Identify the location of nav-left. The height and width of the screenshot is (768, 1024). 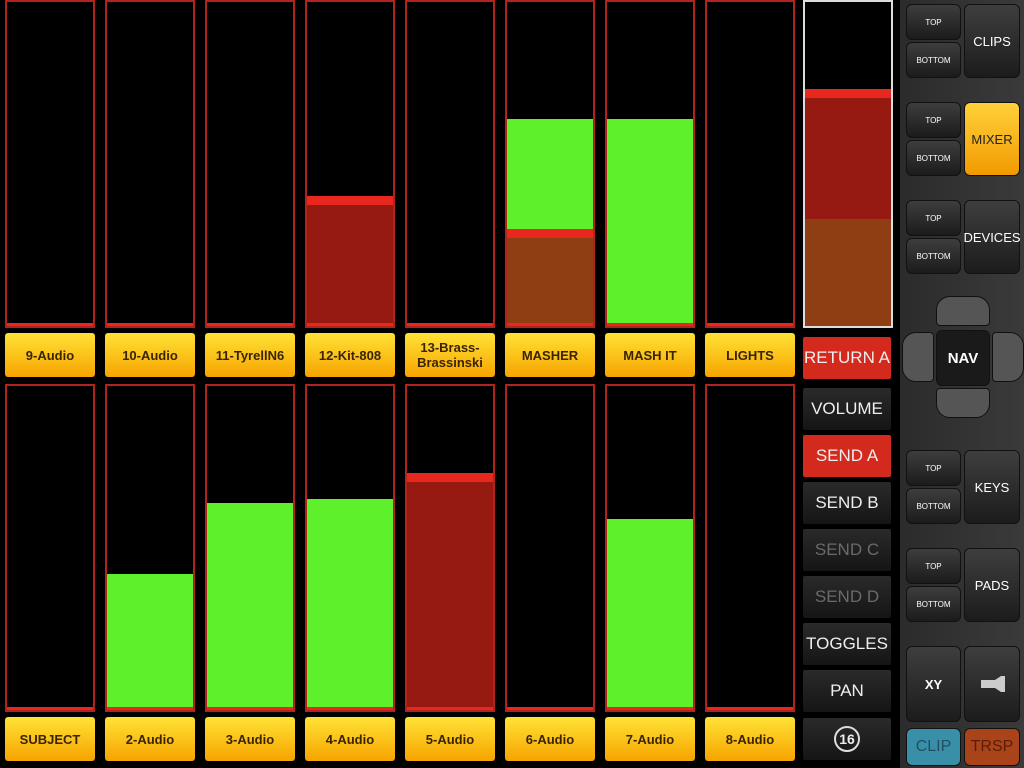
(918, 357).